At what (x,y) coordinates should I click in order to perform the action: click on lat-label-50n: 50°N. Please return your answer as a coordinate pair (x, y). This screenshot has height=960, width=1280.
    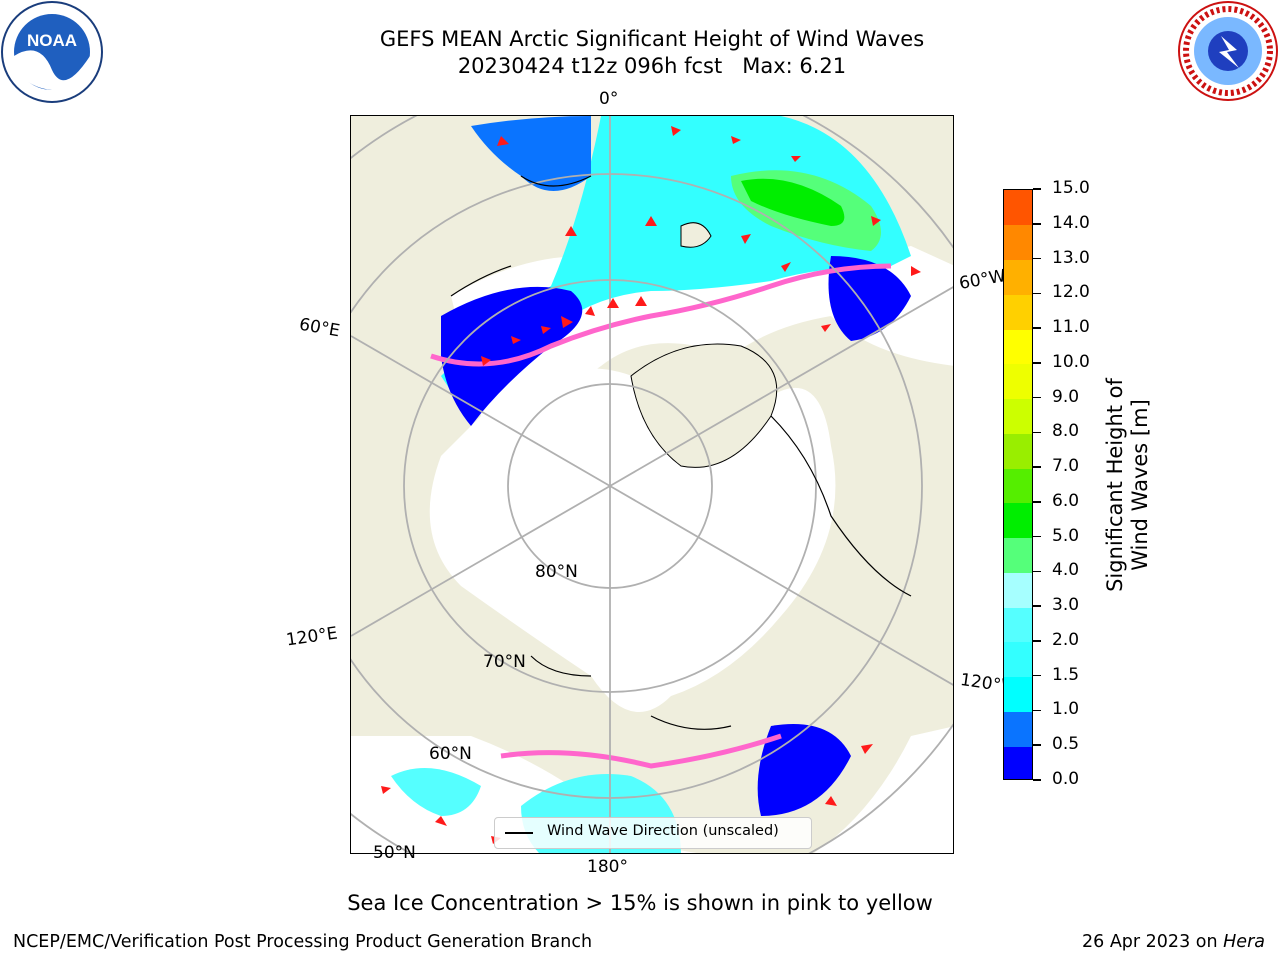
    Looking at the image, I should click on (394, 853).